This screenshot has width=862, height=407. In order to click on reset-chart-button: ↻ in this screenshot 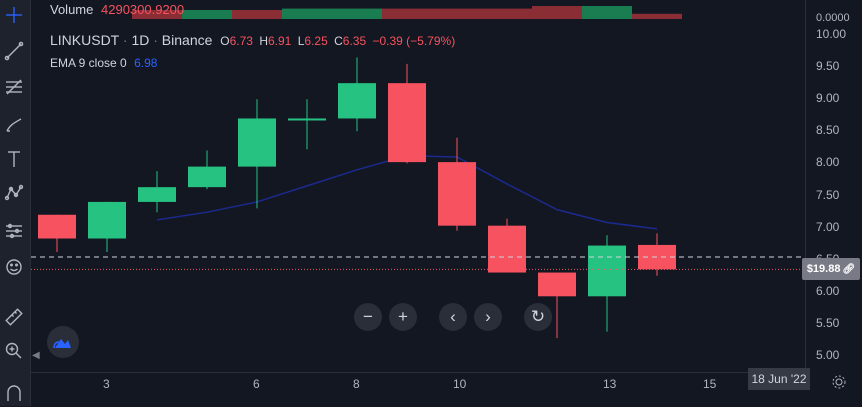, I will do `click(538, 317)`.